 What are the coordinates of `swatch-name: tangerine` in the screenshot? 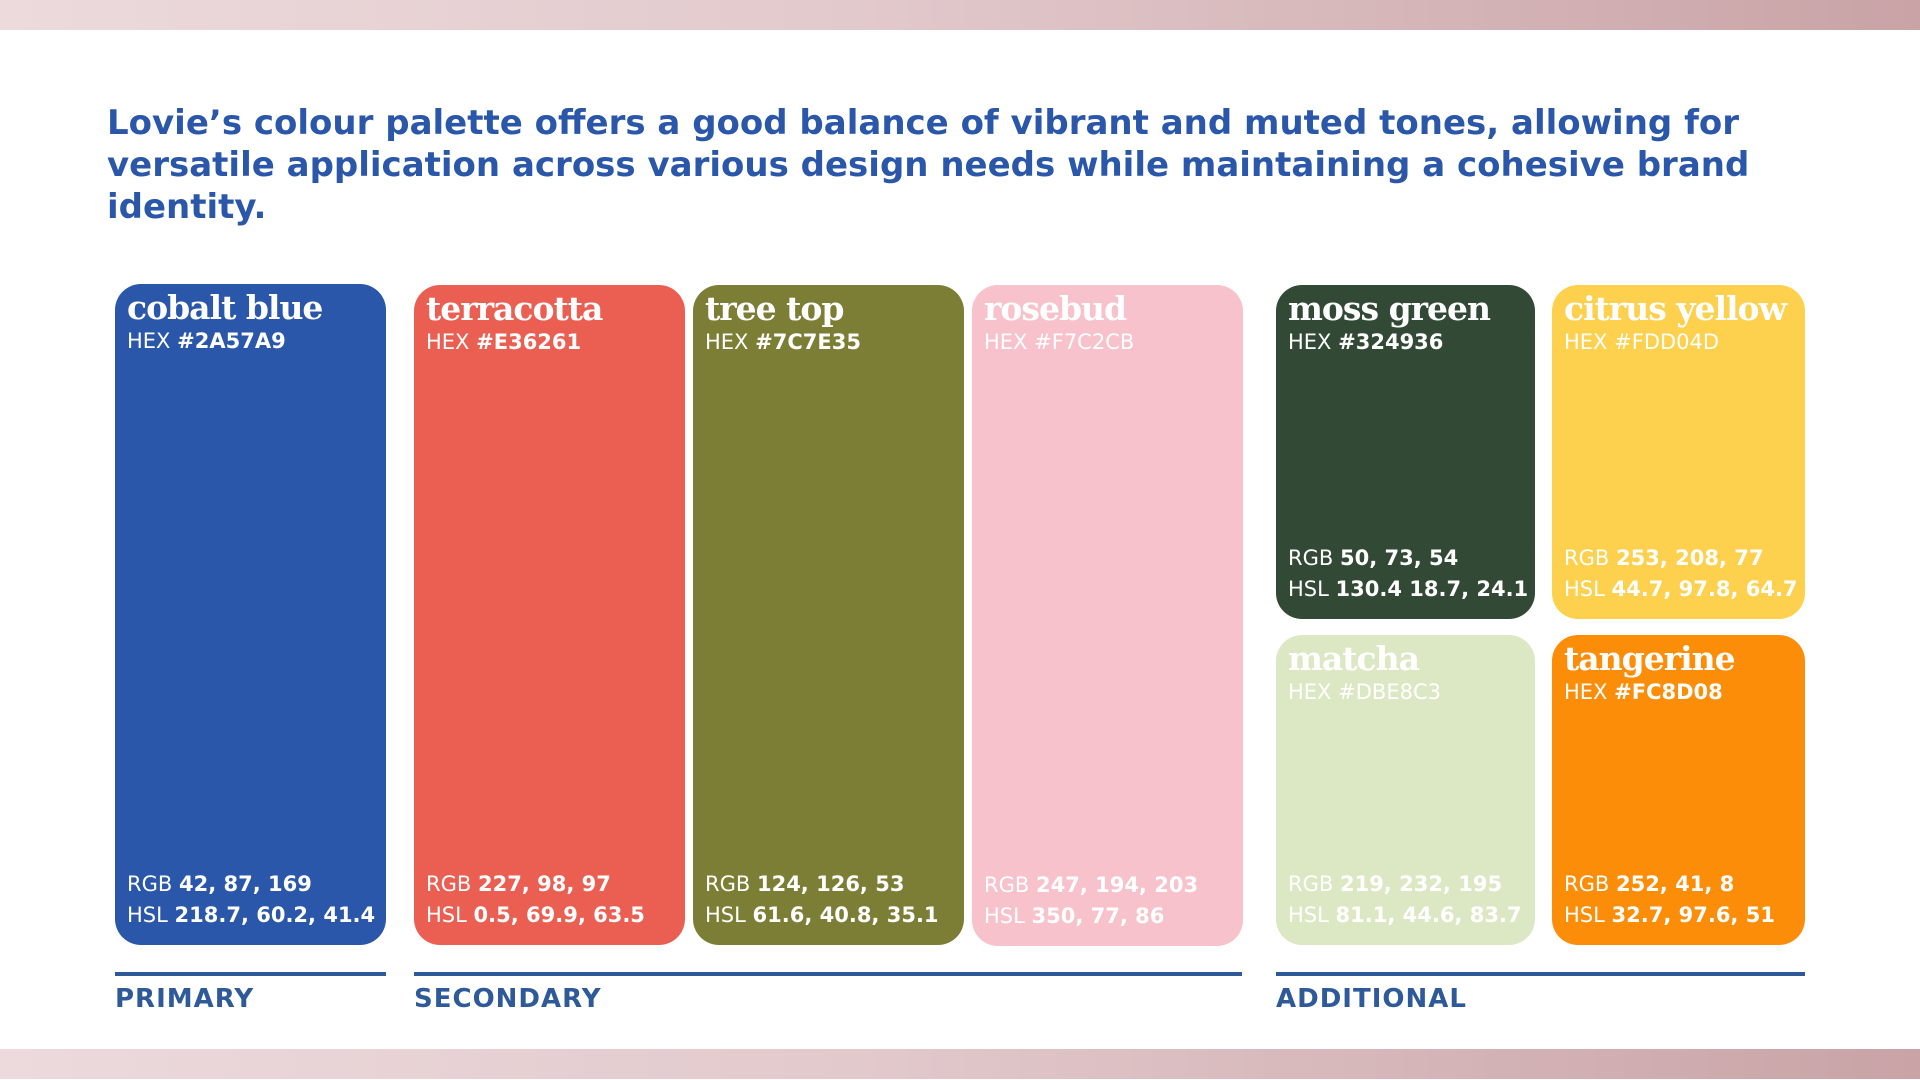 It's located at (1650, 658).